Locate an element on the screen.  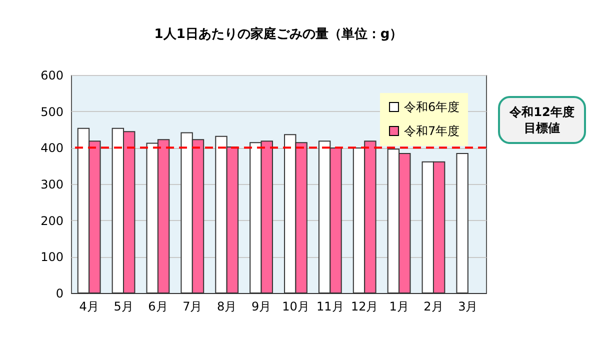
x-tick-label: 6月 is located at coordinates (158, 307).